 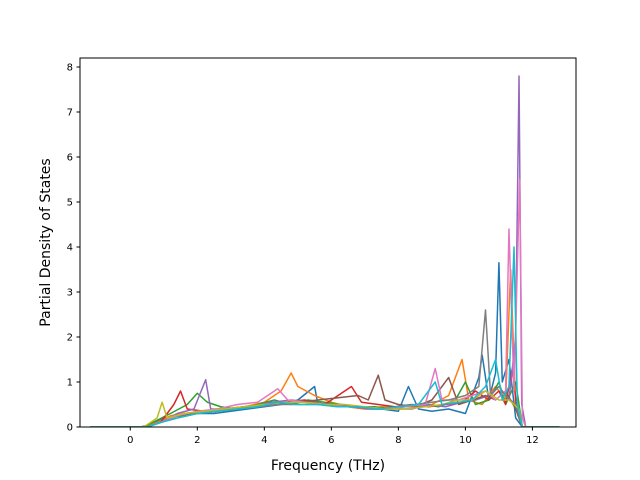 I want to click on x-tick-label: 8, so click(x=398, y=440).